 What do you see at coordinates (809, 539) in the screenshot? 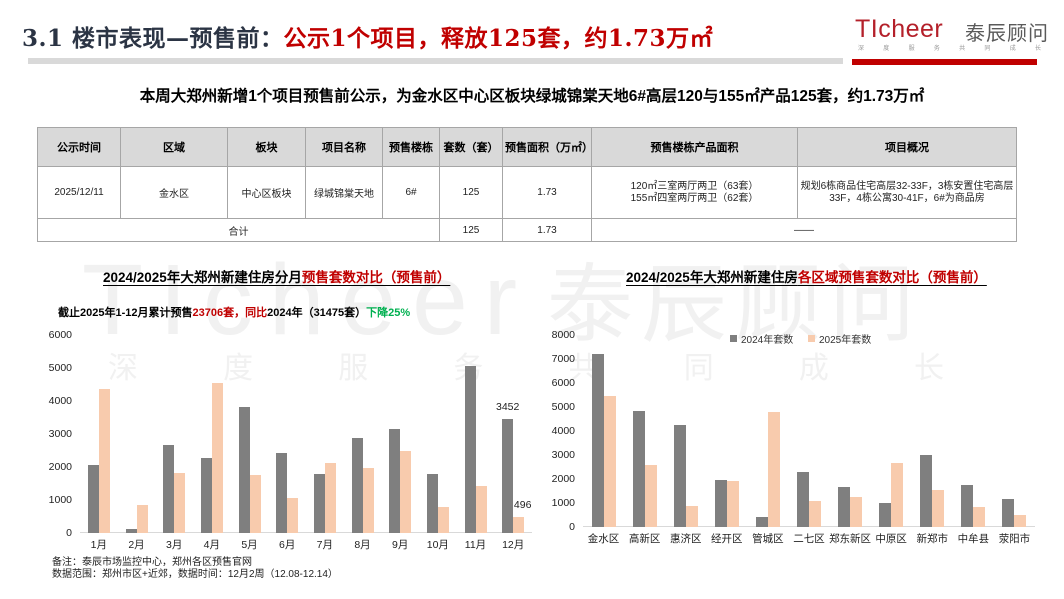
I see `x-axis-category: 二七区` at bounding box center [809, 539].